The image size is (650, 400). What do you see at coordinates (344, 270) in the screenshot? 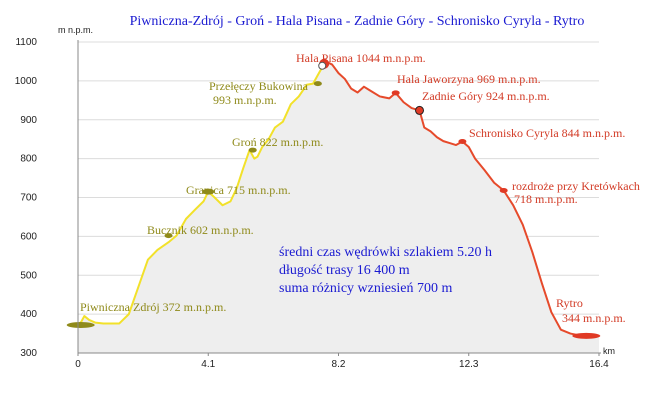
I see `info-route-length: długość trasy 16 400 m` at bounding box center [344, 270].